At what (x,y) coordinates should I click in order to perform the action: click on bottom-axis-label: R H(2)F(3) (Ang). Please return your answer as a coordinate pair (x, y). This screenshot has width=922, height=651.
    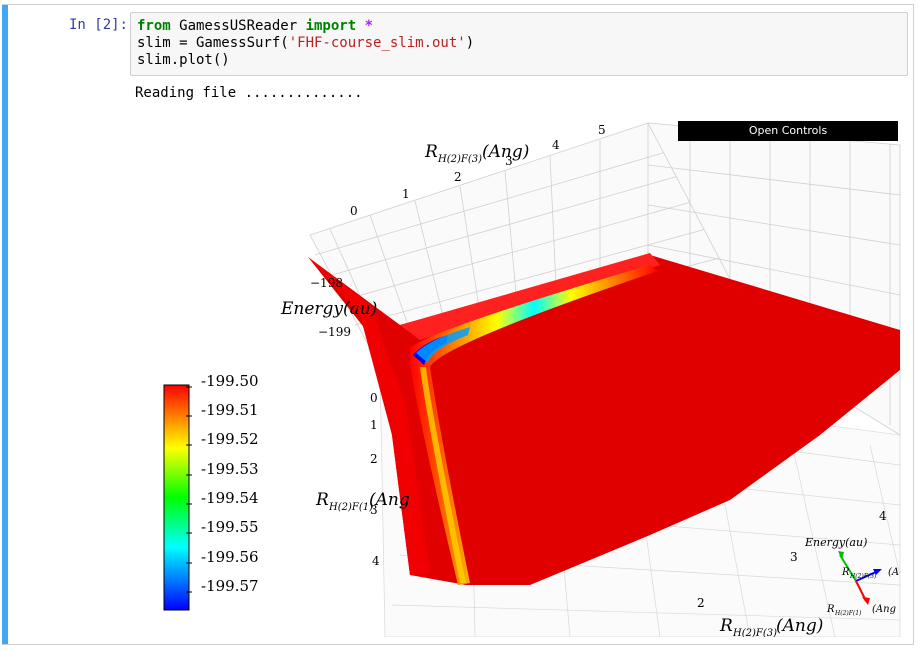
    Looking at the image, I should click on (771, 627).